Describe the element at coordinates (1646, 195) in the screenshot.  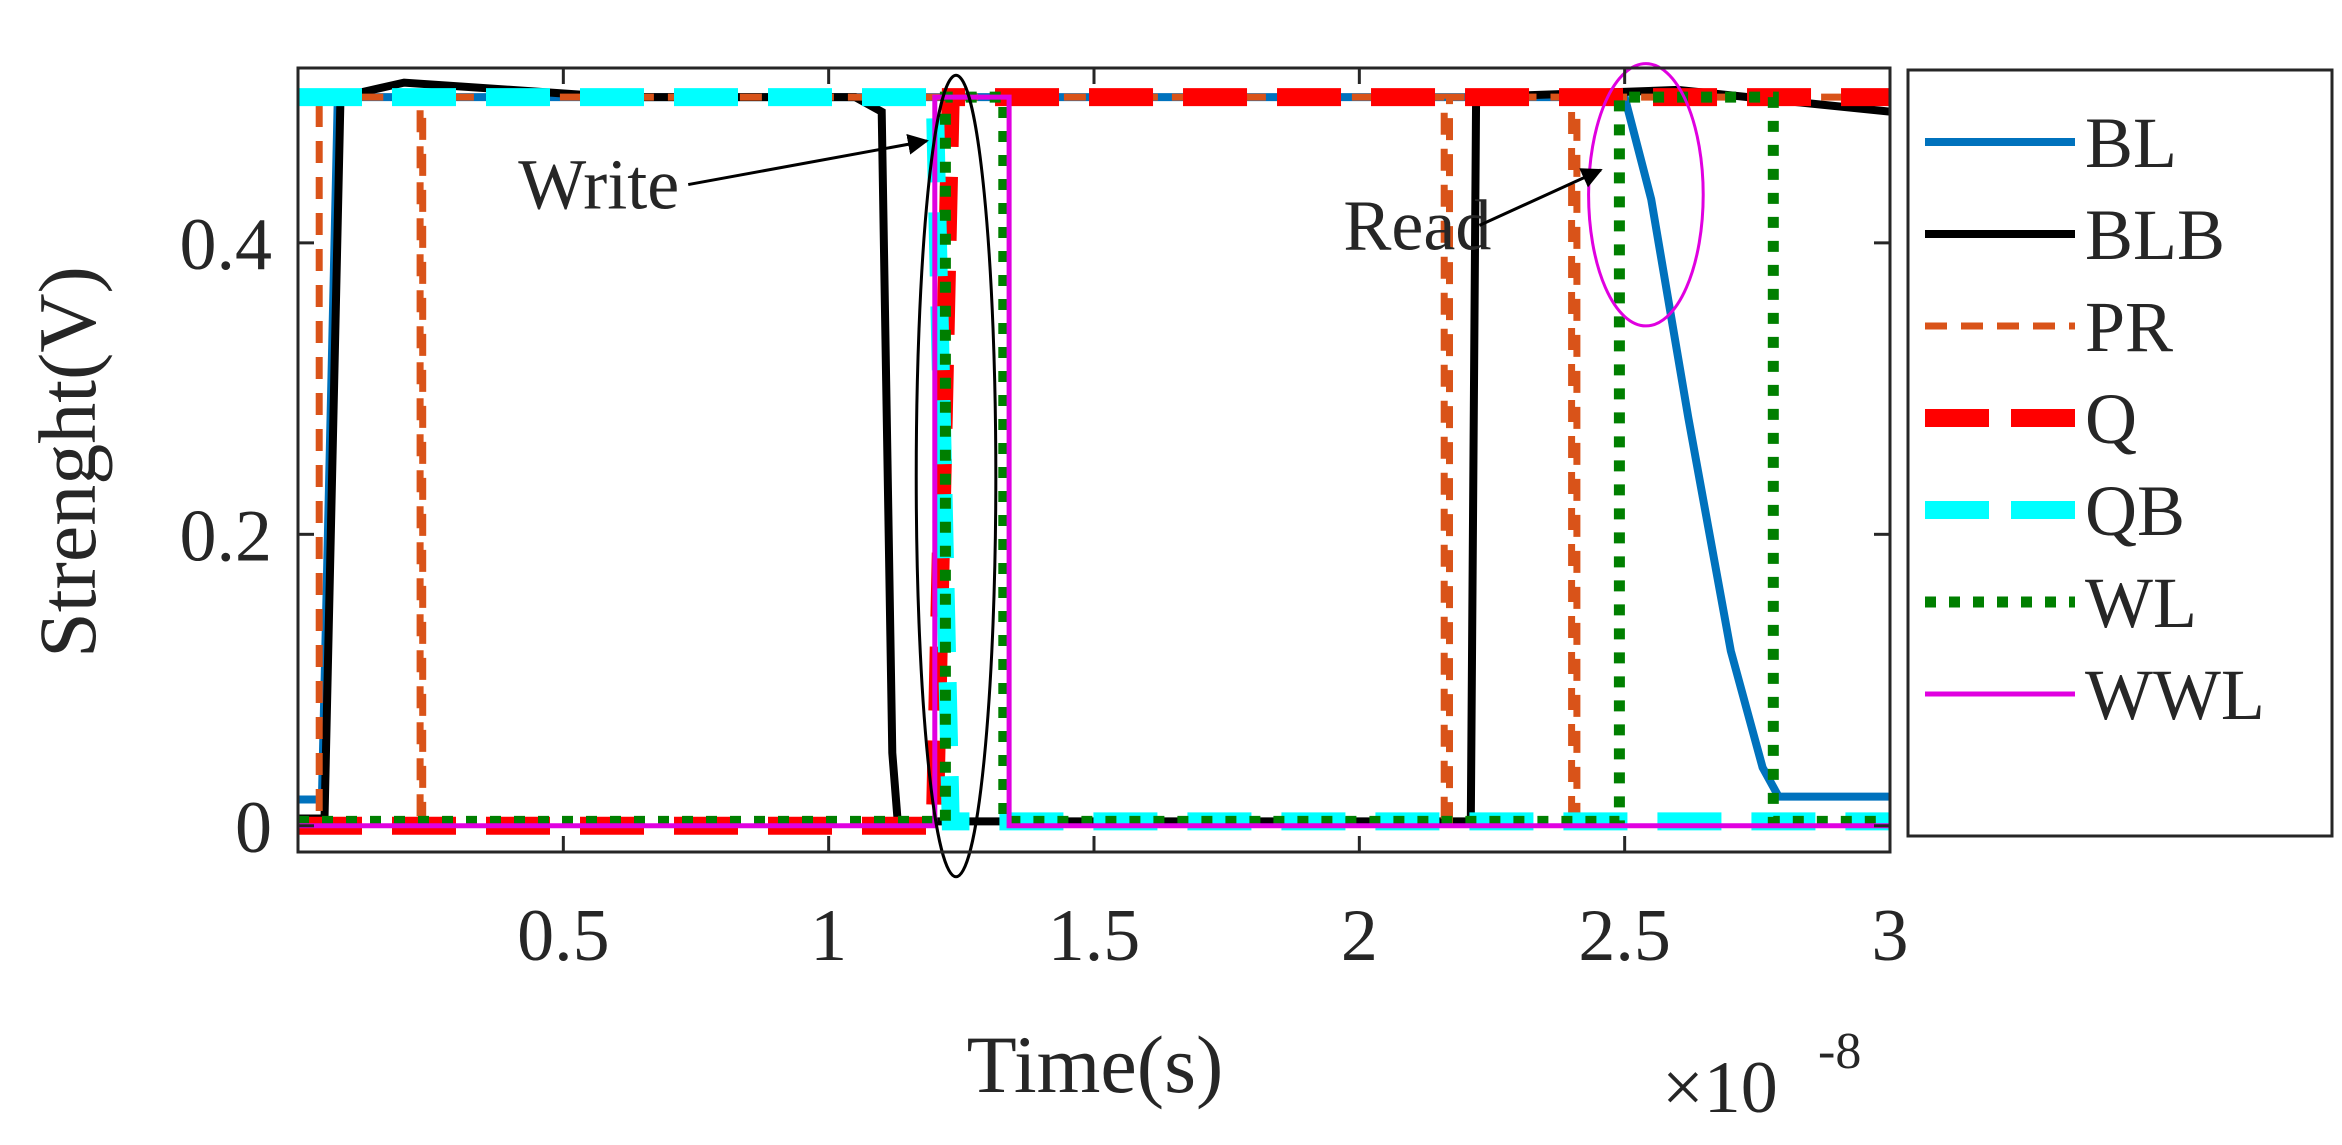
I see `annotation-ellipse-read` at that location.